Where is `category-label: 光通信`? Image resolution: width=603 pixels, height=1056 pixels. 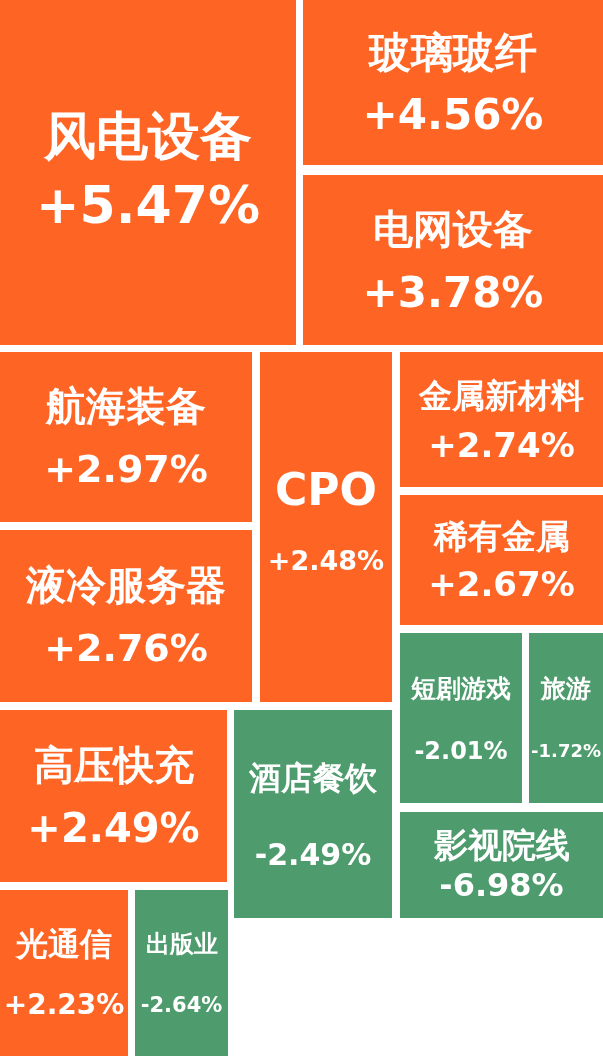 category-label: 光通信 is located at coordinates (63, 943).